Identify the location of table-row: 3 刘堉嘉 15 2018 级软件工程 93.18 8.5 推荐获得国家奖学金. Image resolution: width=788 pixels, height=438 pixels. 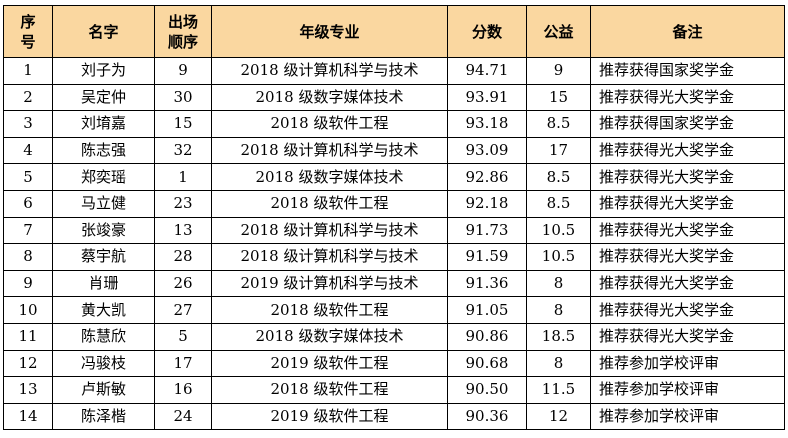
(394, 124).